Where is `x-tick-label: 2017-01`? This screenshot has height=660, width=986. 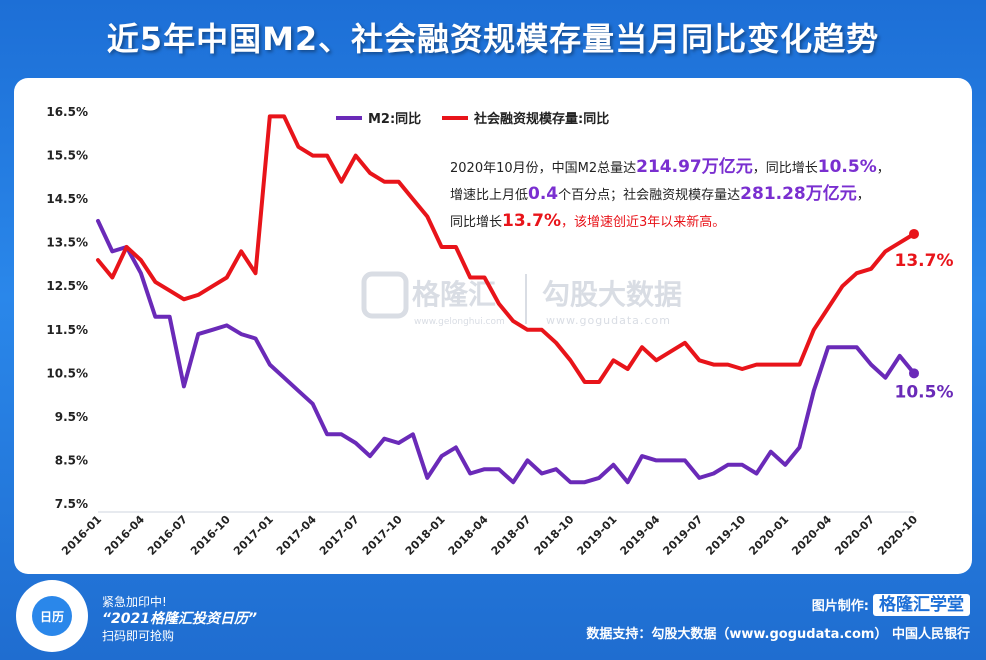 x-tick-label: 2017-01 is located at coordinates (253, 535).